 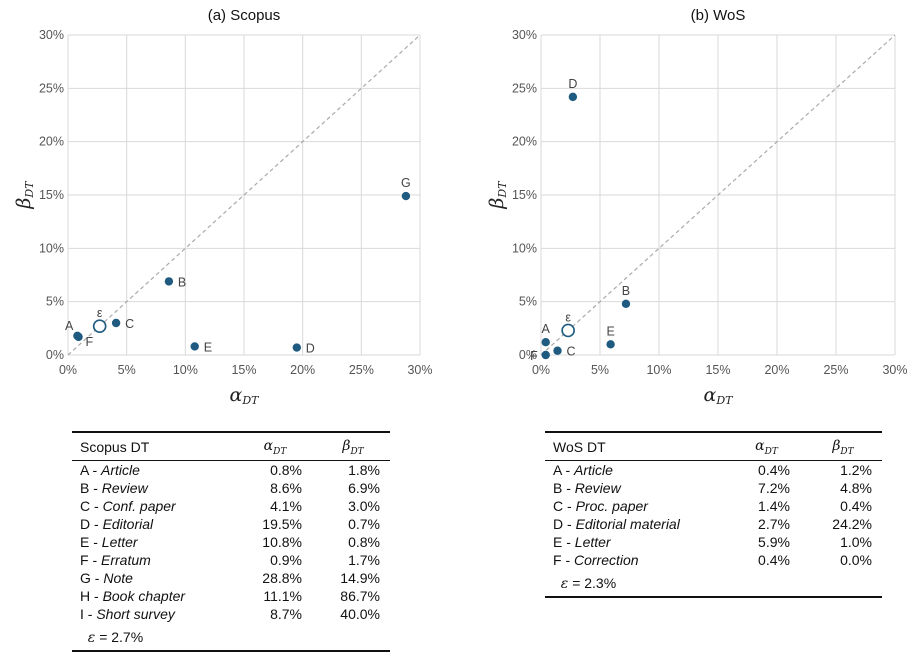 I want to click on y-tick-label: 15%, so click(x=51, y=195).